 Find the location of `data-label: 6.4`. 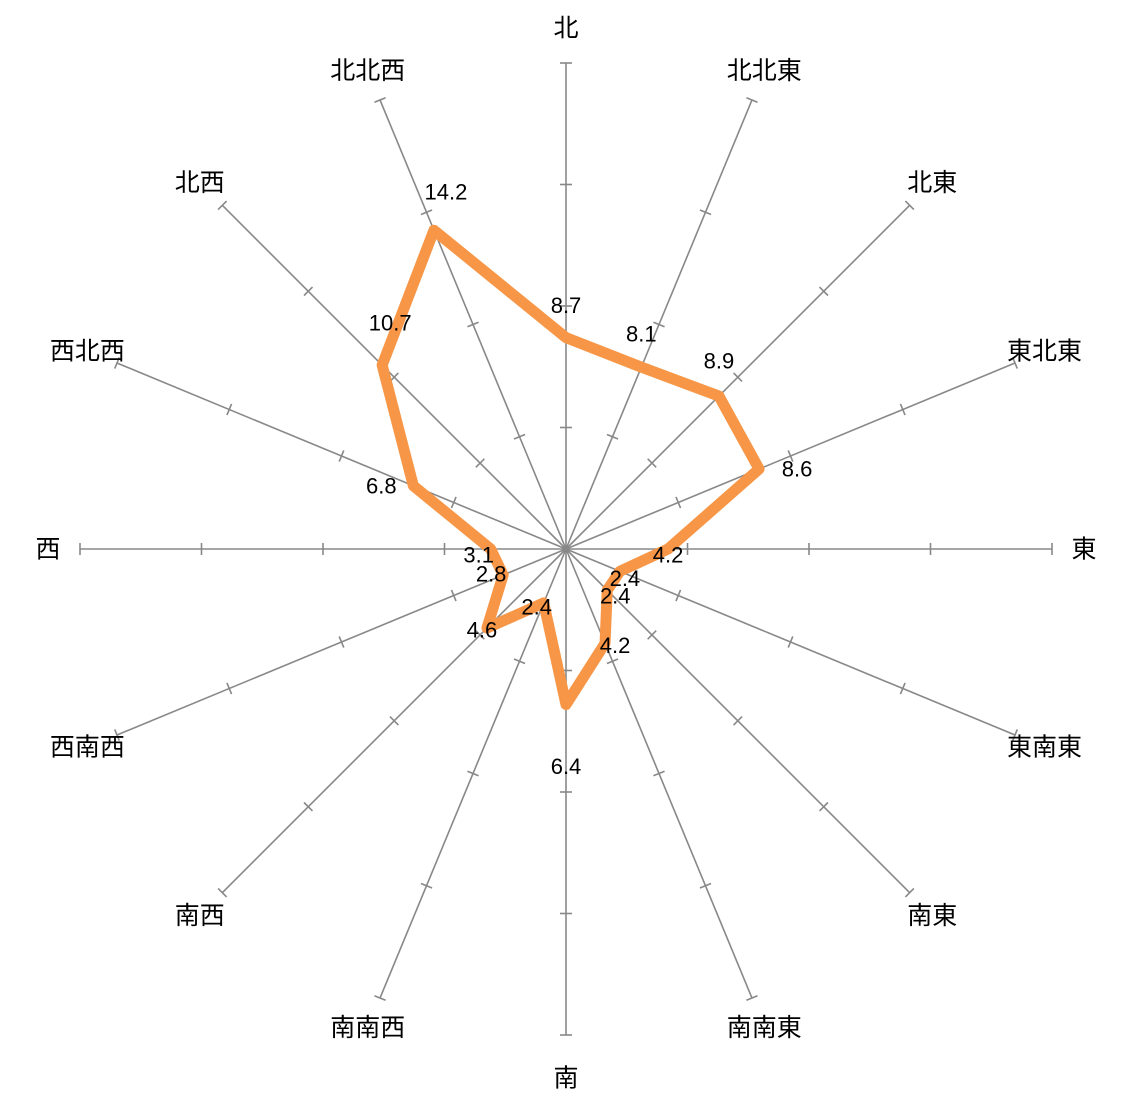

data-label: 6.4 is located at coordinates (566, 766).